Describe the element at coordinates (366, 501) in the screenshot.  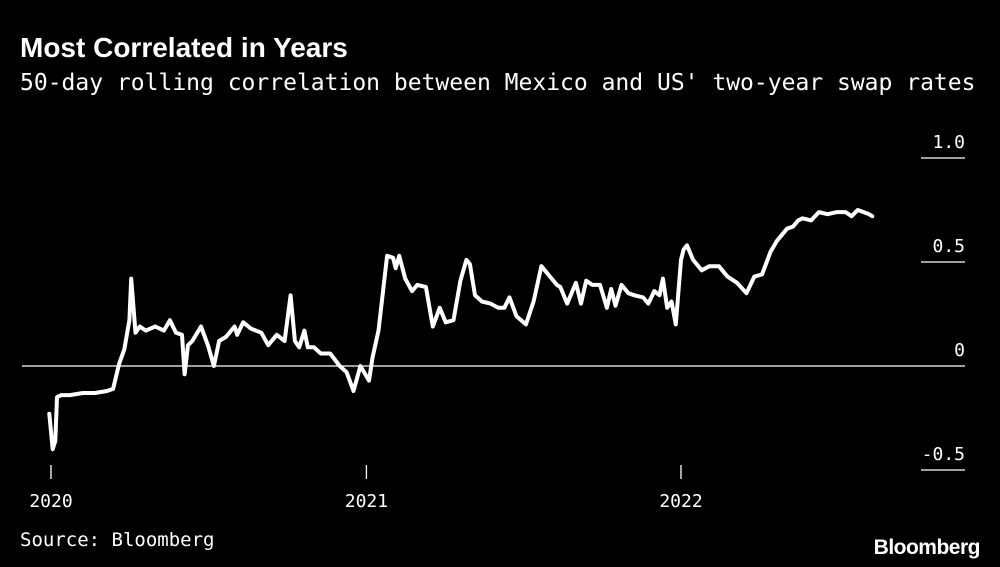
I see `x-tick-label: 2021` at that location.